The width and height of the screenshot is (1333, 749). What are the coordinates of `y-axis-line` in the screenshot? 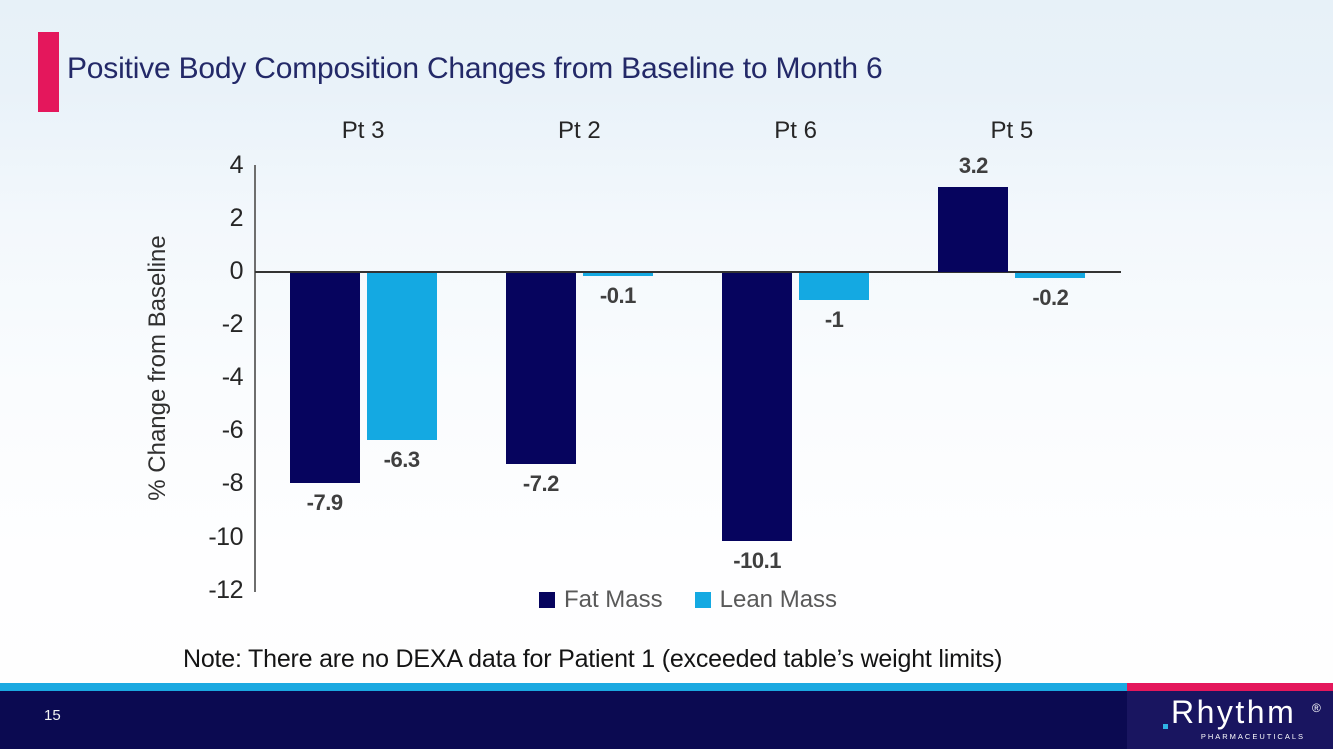 It's located at (255, 378).